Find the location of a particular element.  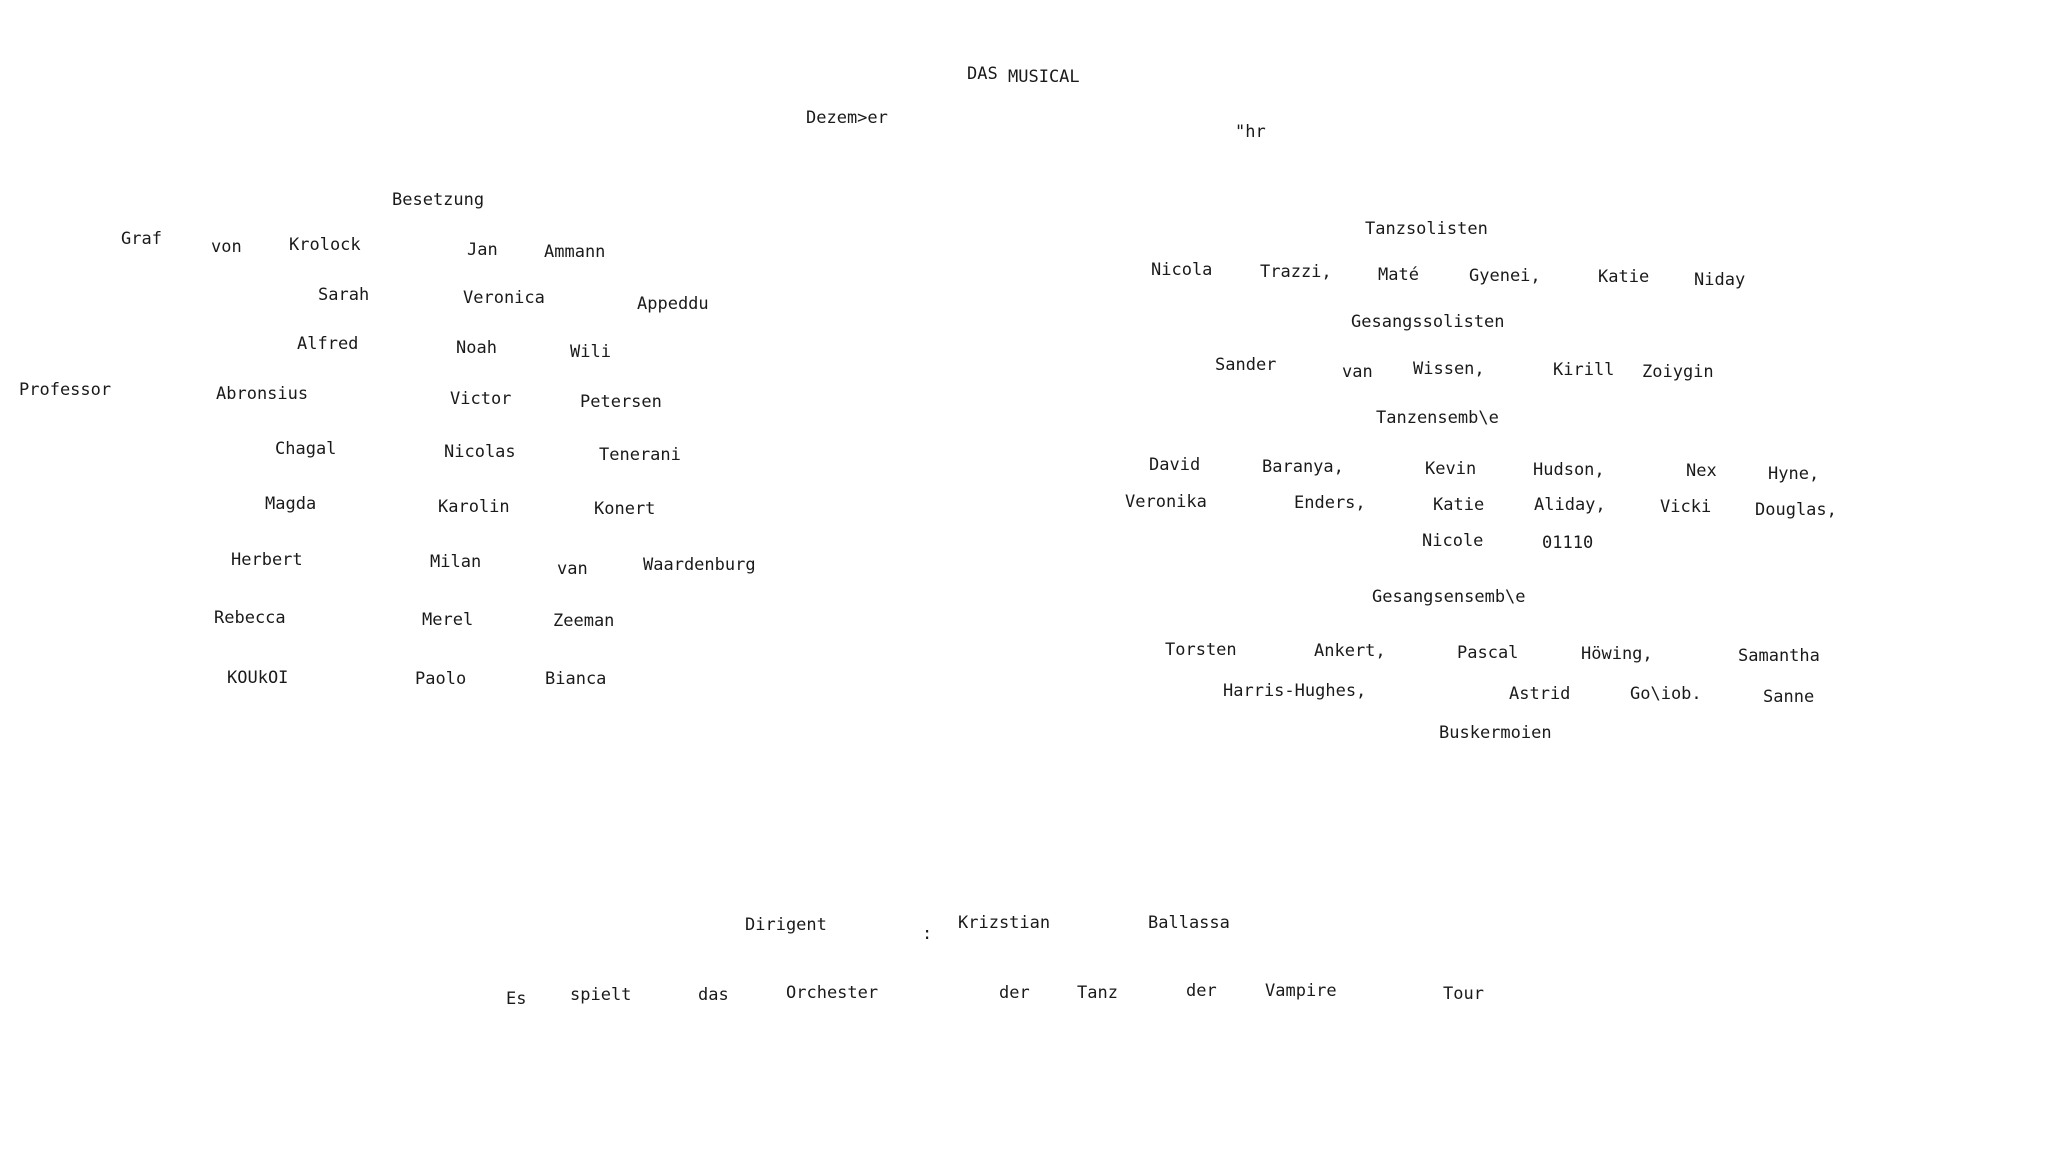

ensemble-name-word: Go\iob. is located at coordinates (1666, 694).